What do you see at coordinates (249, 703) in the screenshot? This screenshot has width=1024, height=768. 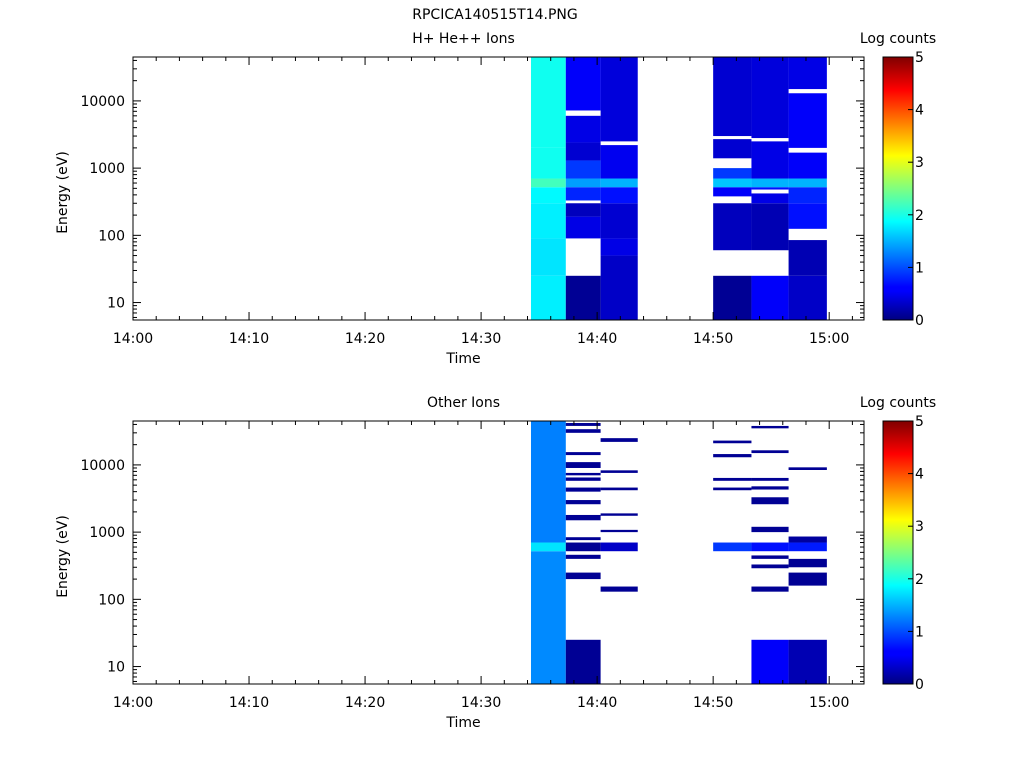 I see `x-tick-label: 14:10` at bounding box center [249, 703].